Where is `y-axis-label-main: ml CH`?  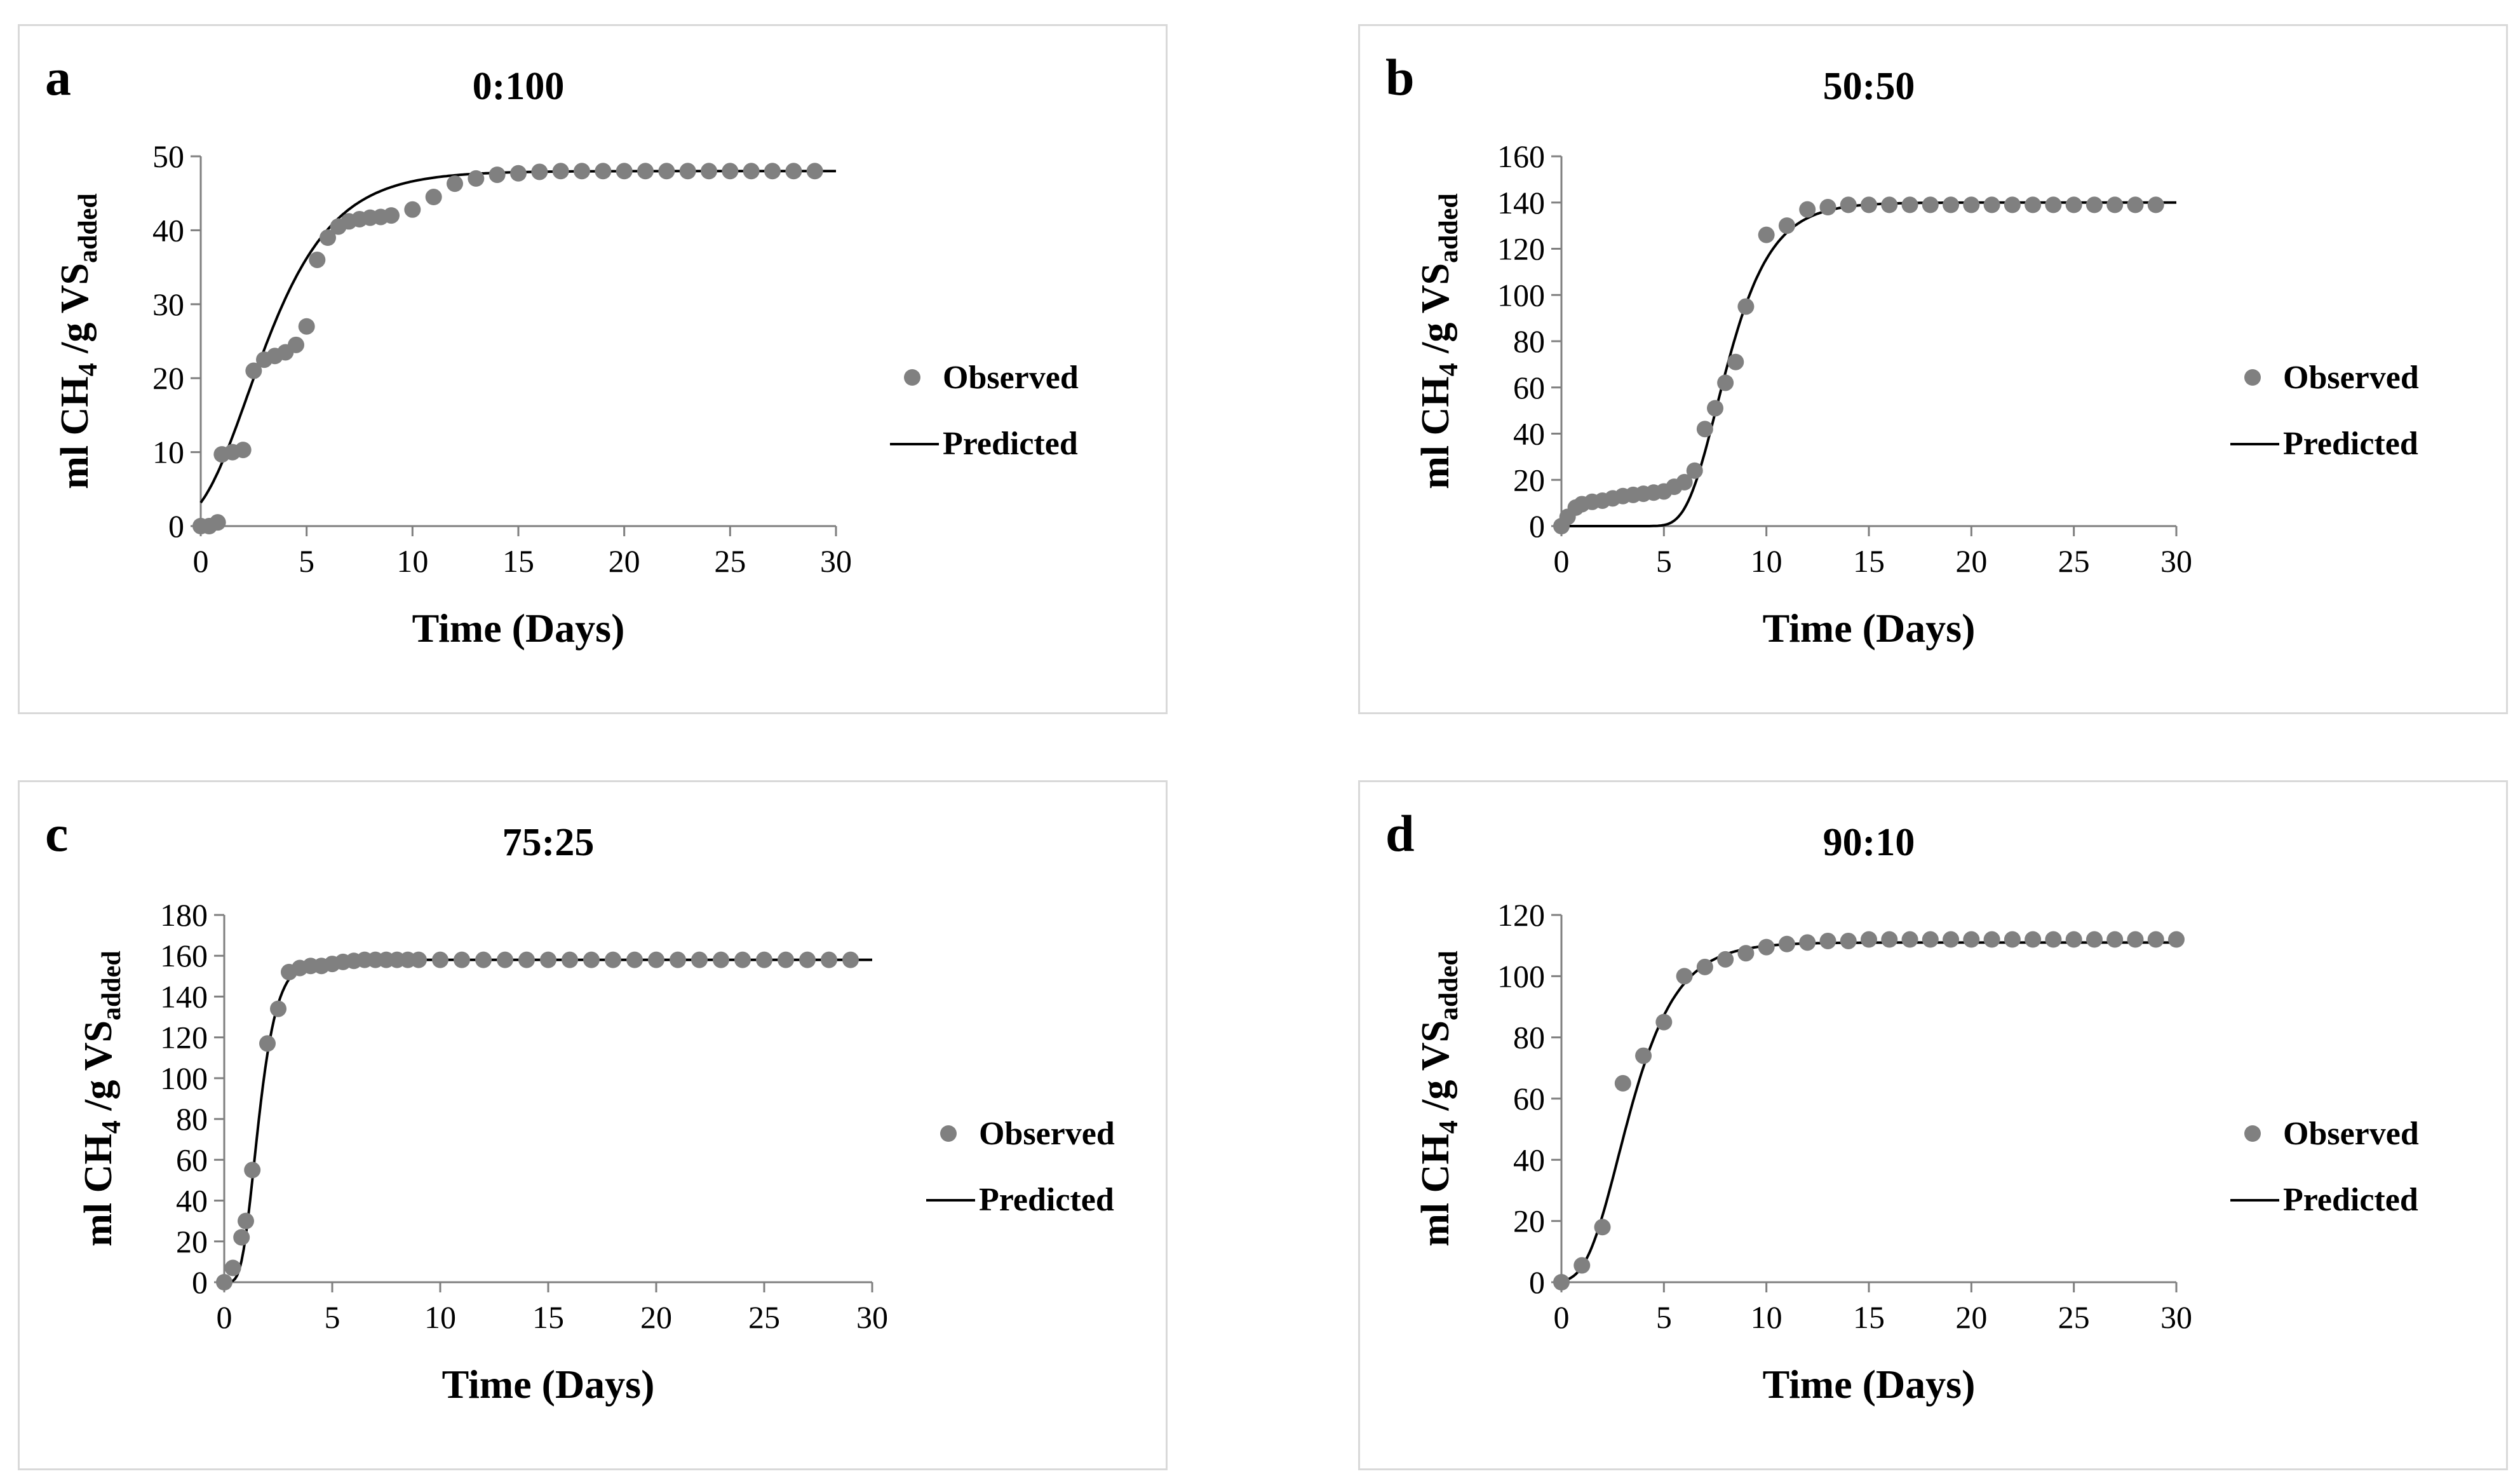 y-axis-label-main: ml CH is located at coordinates (75, 432).